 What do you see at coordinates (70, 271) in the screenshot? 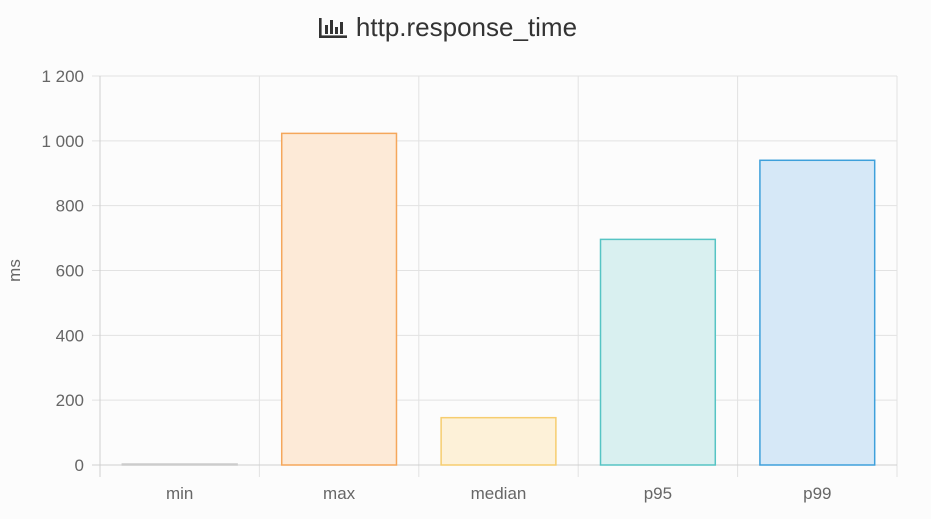
I see `y-tick-label: 600` at bounding box center [70, 271].